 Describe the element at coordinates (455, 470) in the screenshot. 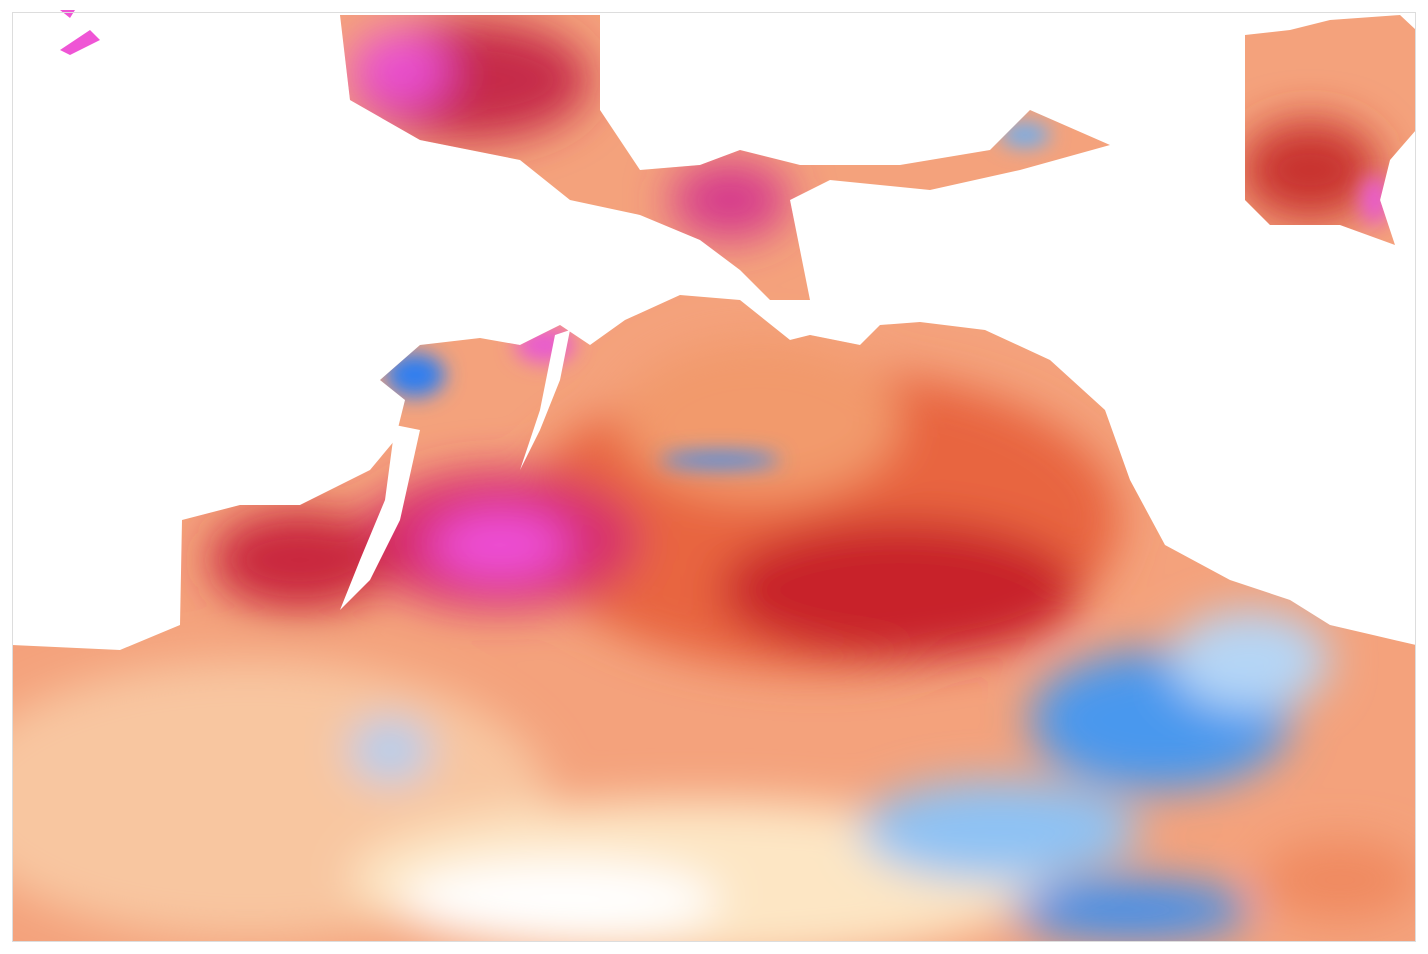

I see `land` at that location.